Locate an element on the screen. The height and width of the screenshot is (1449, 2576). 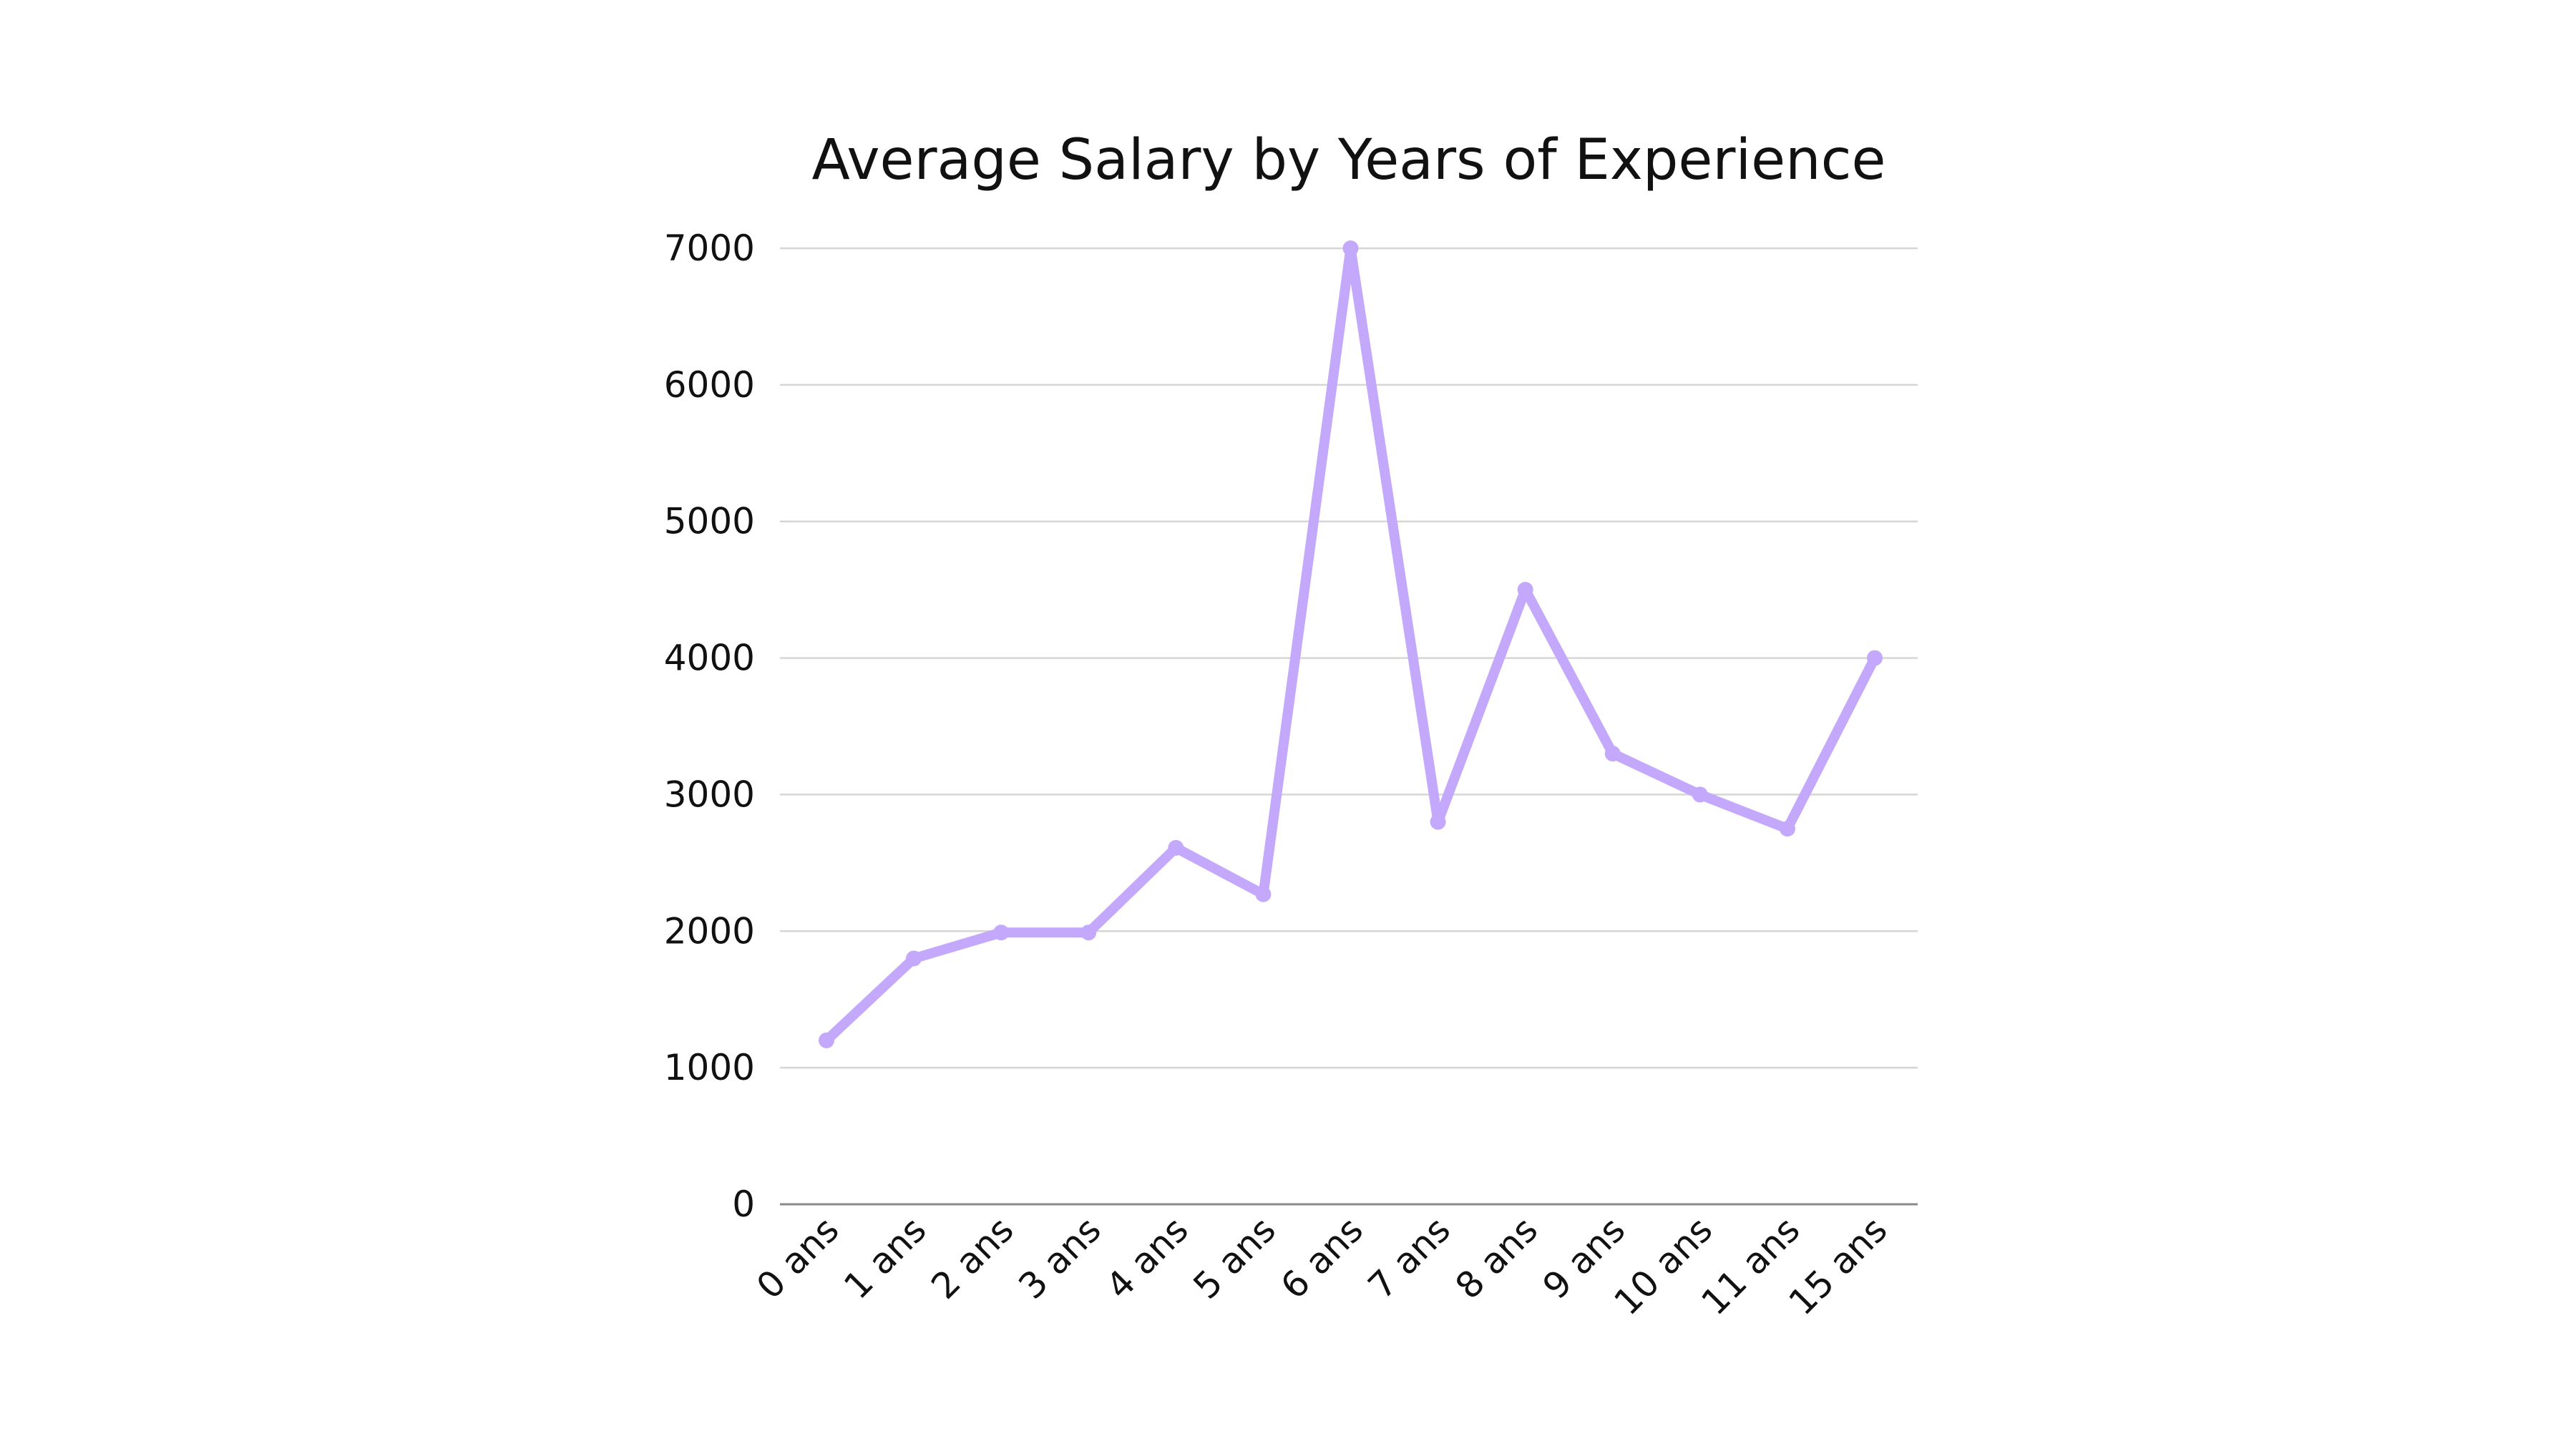
x-tick-label: 8 ans is located at coordinates (1497, 1258).